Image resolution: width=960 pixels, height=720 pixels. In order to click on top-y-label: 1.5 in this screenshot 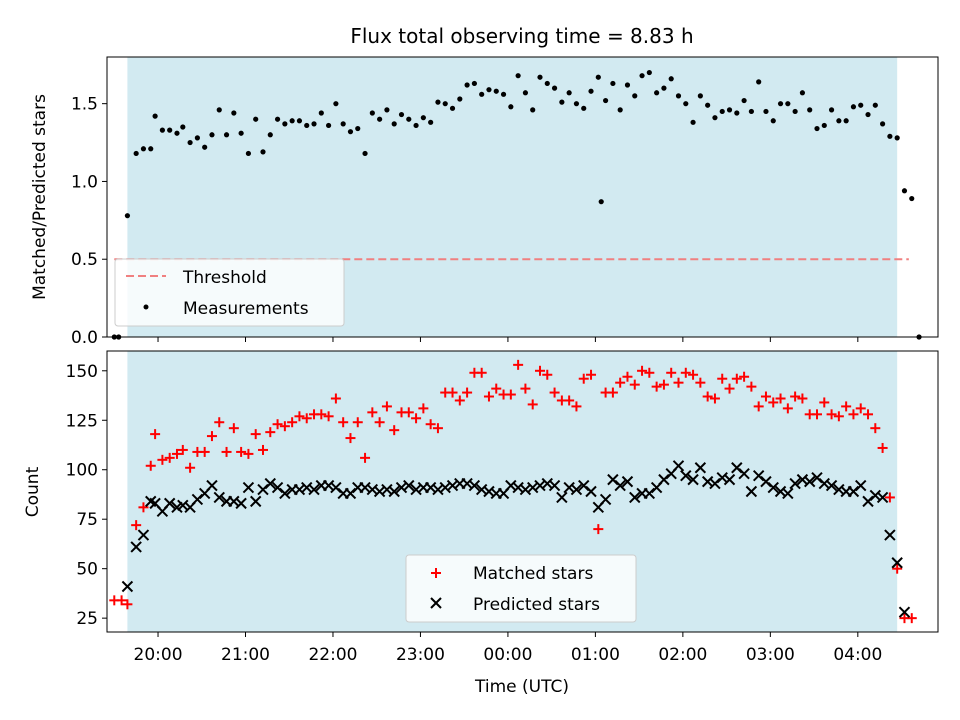, I will do `click(84, 105)`.